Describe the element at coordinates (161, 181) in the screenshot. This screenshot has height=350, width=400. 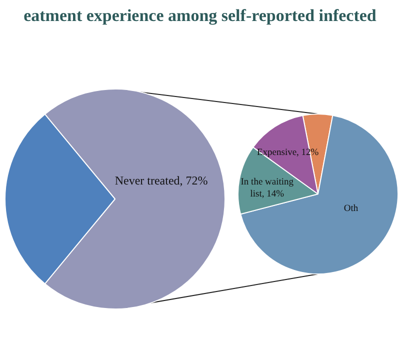
I see `slice-label: Never treated, 72%` at that location.